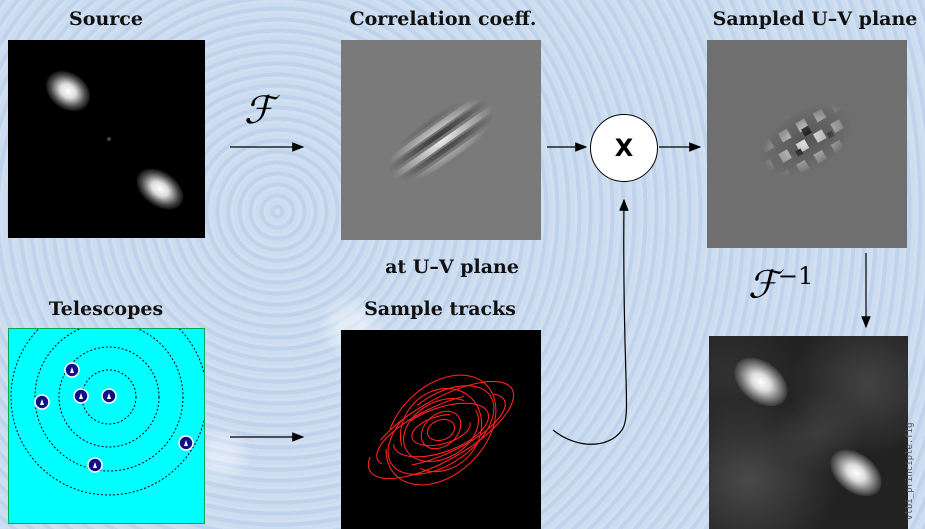 The height and width of the screenshot is (529, 925). I want to click on sample-tracks-title: Sample tracks, so click(440, 309).